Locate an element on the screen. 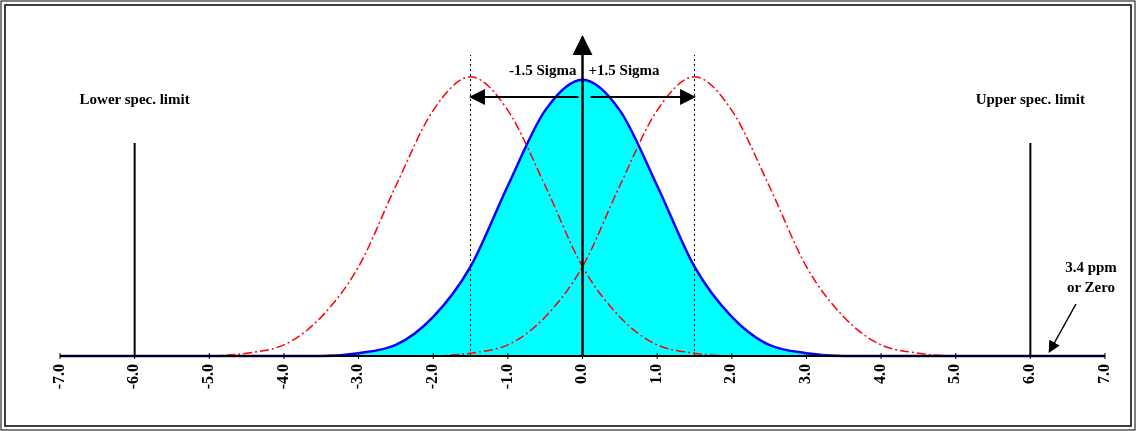 This screenshot has height=431, width=1136. ref-line-label: +1.5 Sigma is located at coordinates (624, 70).